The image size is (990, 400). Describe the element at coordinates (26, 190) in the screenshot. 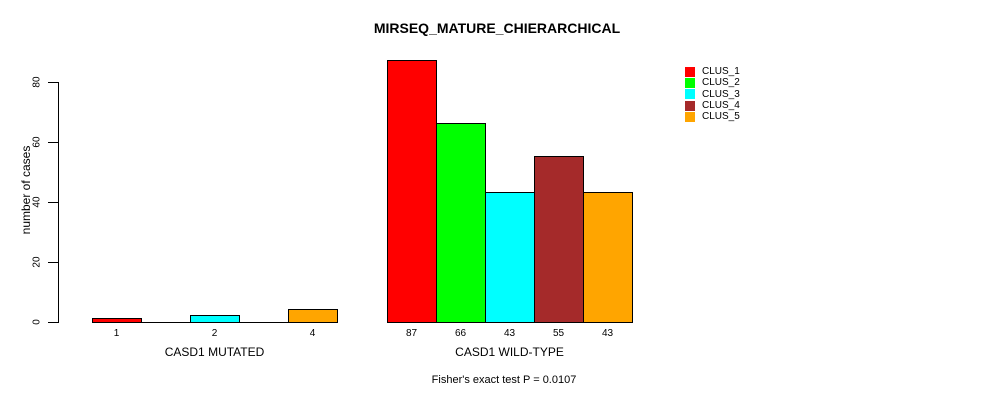

I see `y-axis-label: number of cases` at that location.